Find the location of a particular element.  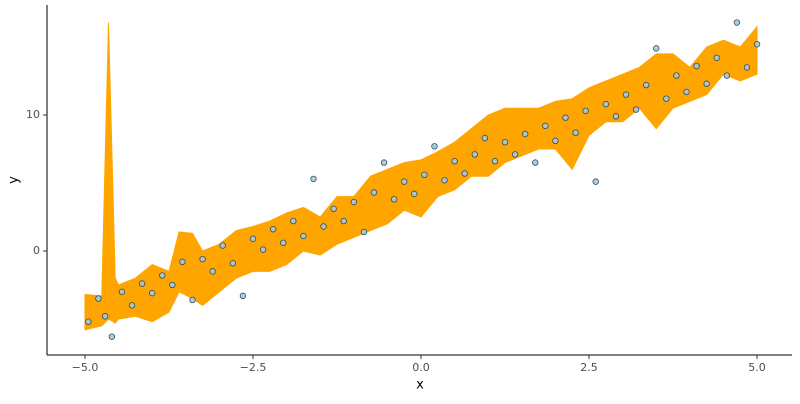

x-tick-label: 0.0 is located at coordinates (421, 367).